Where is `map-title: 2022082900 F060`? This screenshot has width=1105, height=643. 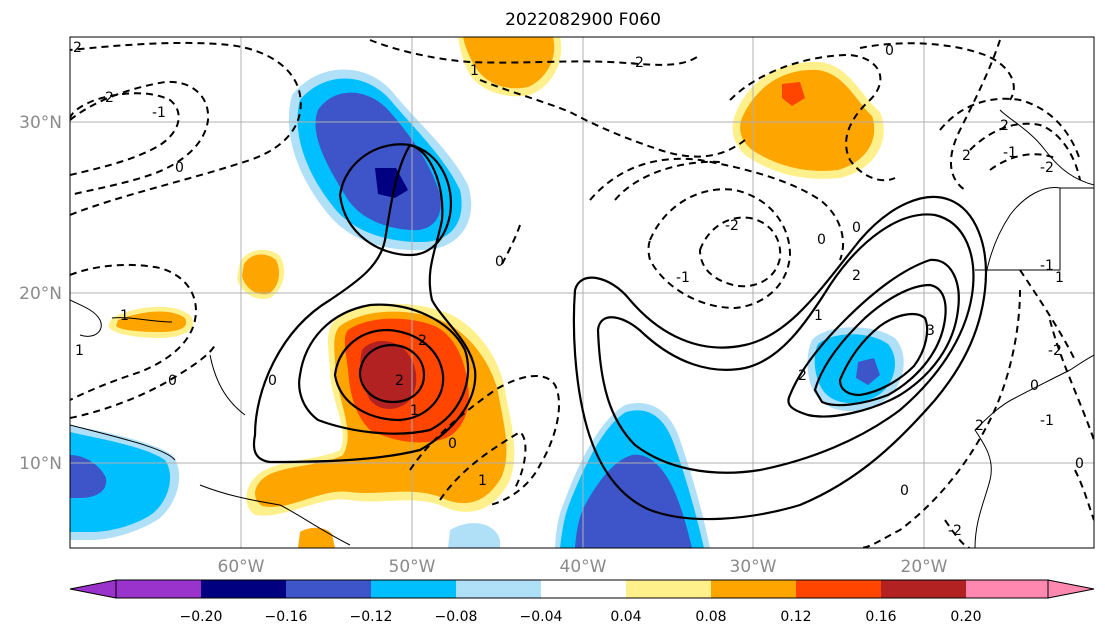
map-title: 2022082900 F060 is located at coordinates (583, 20).